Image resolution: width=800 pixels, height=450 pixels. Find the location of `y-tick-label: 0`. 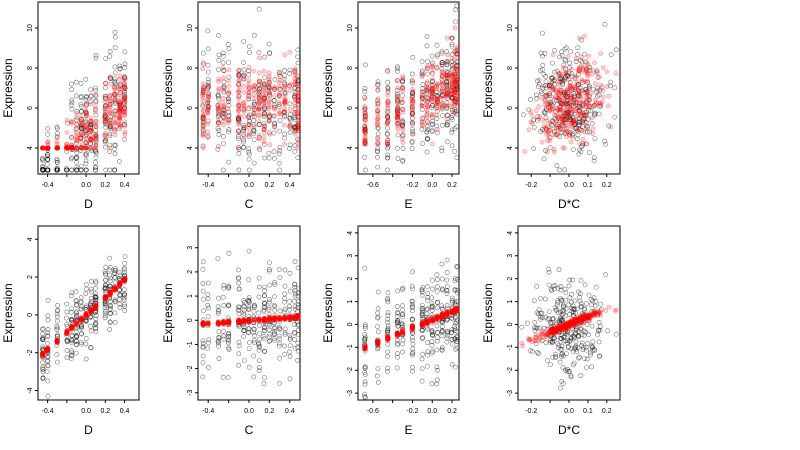

y-tick-label: 0 is located at coordinates (510, 324).